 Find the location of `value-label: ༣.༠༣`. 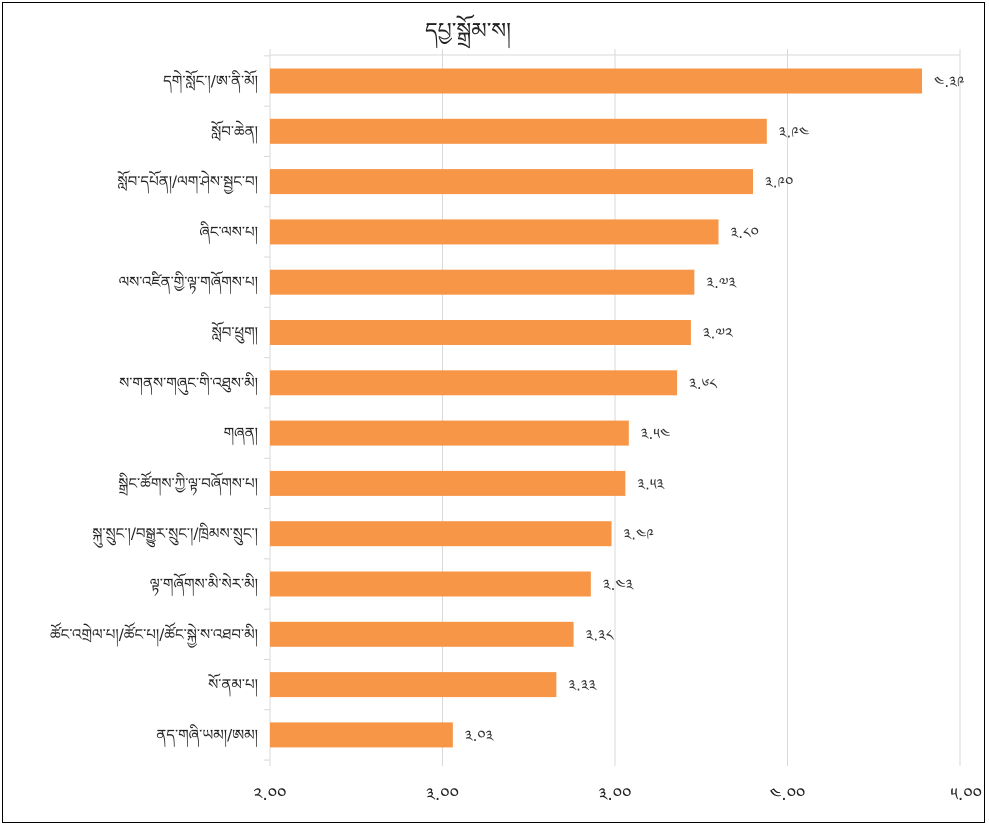

value-label: ༣.༠༣ is located at coordinates (480, 736).